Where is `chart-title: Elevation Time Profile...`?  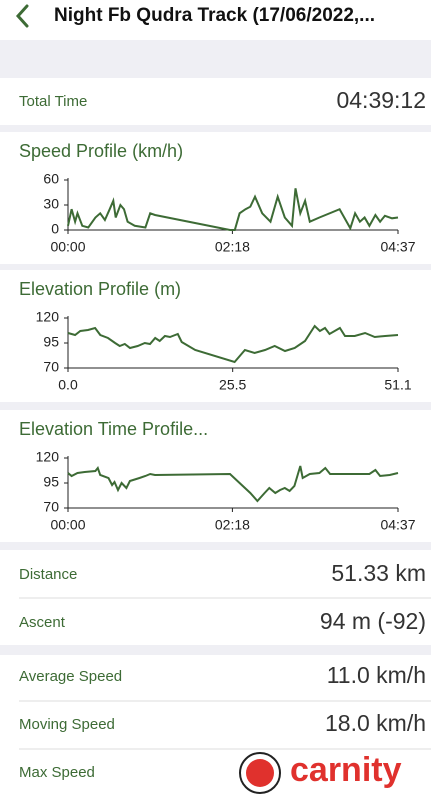
chart-title: Elevation Time Profile... is located at coordinates (113, 429).